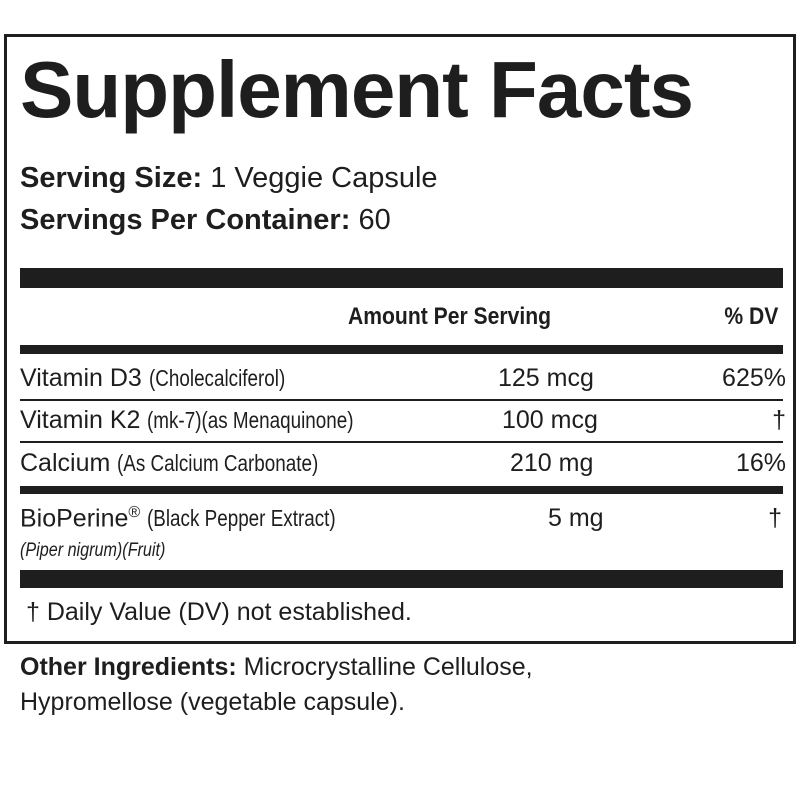  I want to click on nutrient-name: Vitamin K2 (mk-7)(as Menaquinone), so click(187, 420).